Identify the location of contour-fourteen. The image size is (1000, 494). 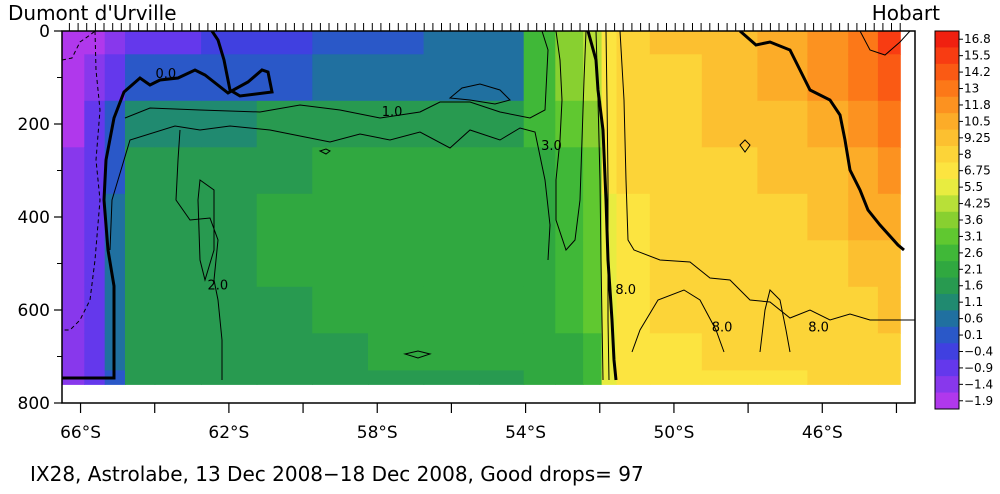
(885, 43).